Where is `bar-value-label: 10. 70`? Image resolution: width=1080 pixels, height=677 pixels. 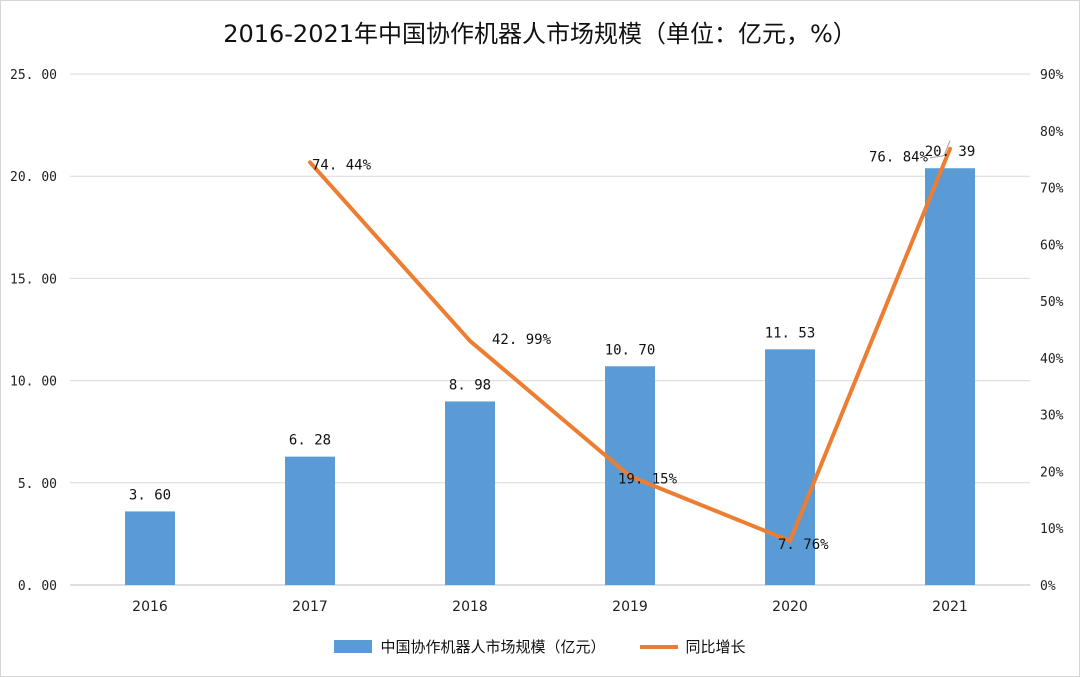 bar-value-label: 10. 70 is located at coordinates (630, 350).